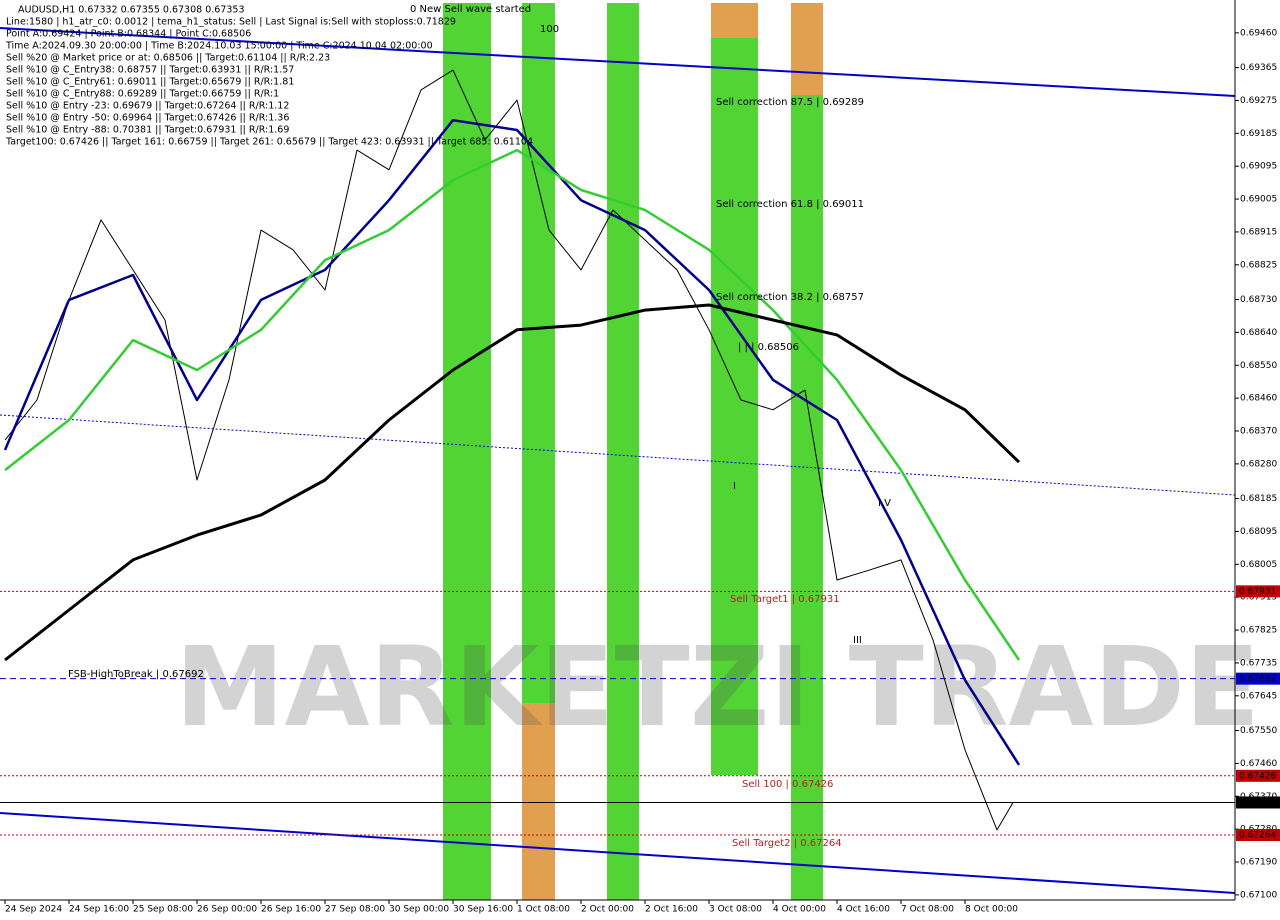 This screenshot has width=1280, height=920. I want to click on y-tick-label: 0.68730, so click(1258, 300).